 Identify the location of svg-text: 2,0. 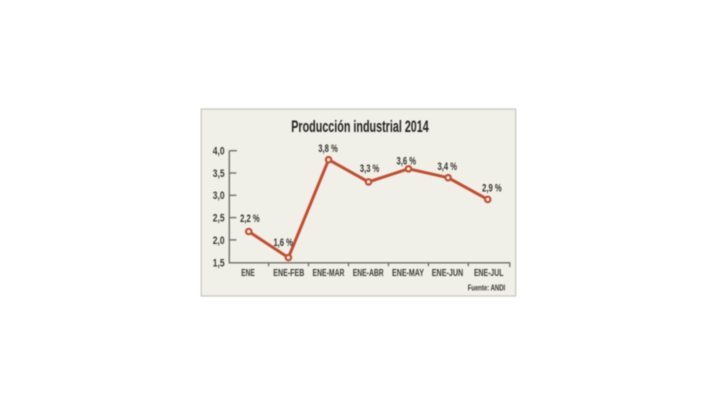
(219, 241).